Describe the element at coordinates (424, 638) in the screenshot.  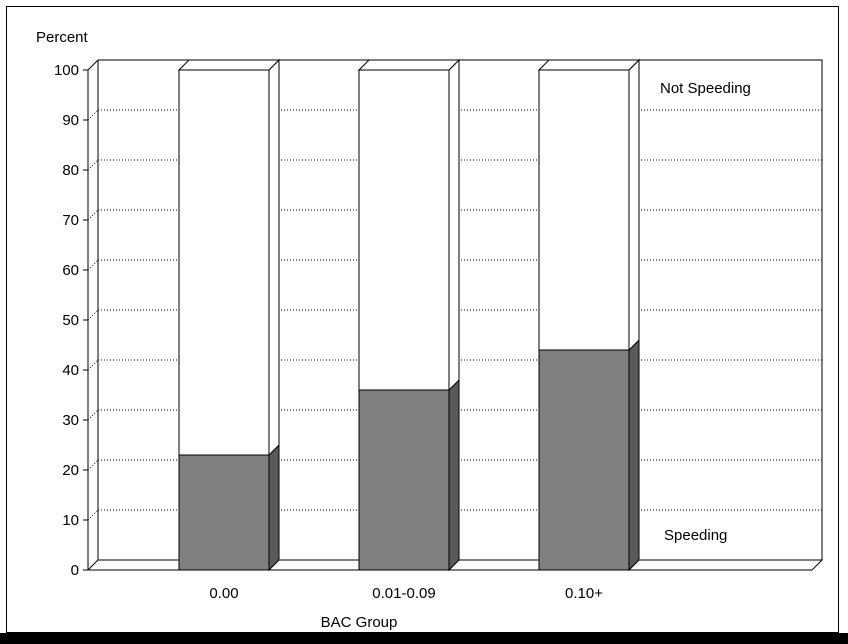
I see `bottom-border-band` at that location.